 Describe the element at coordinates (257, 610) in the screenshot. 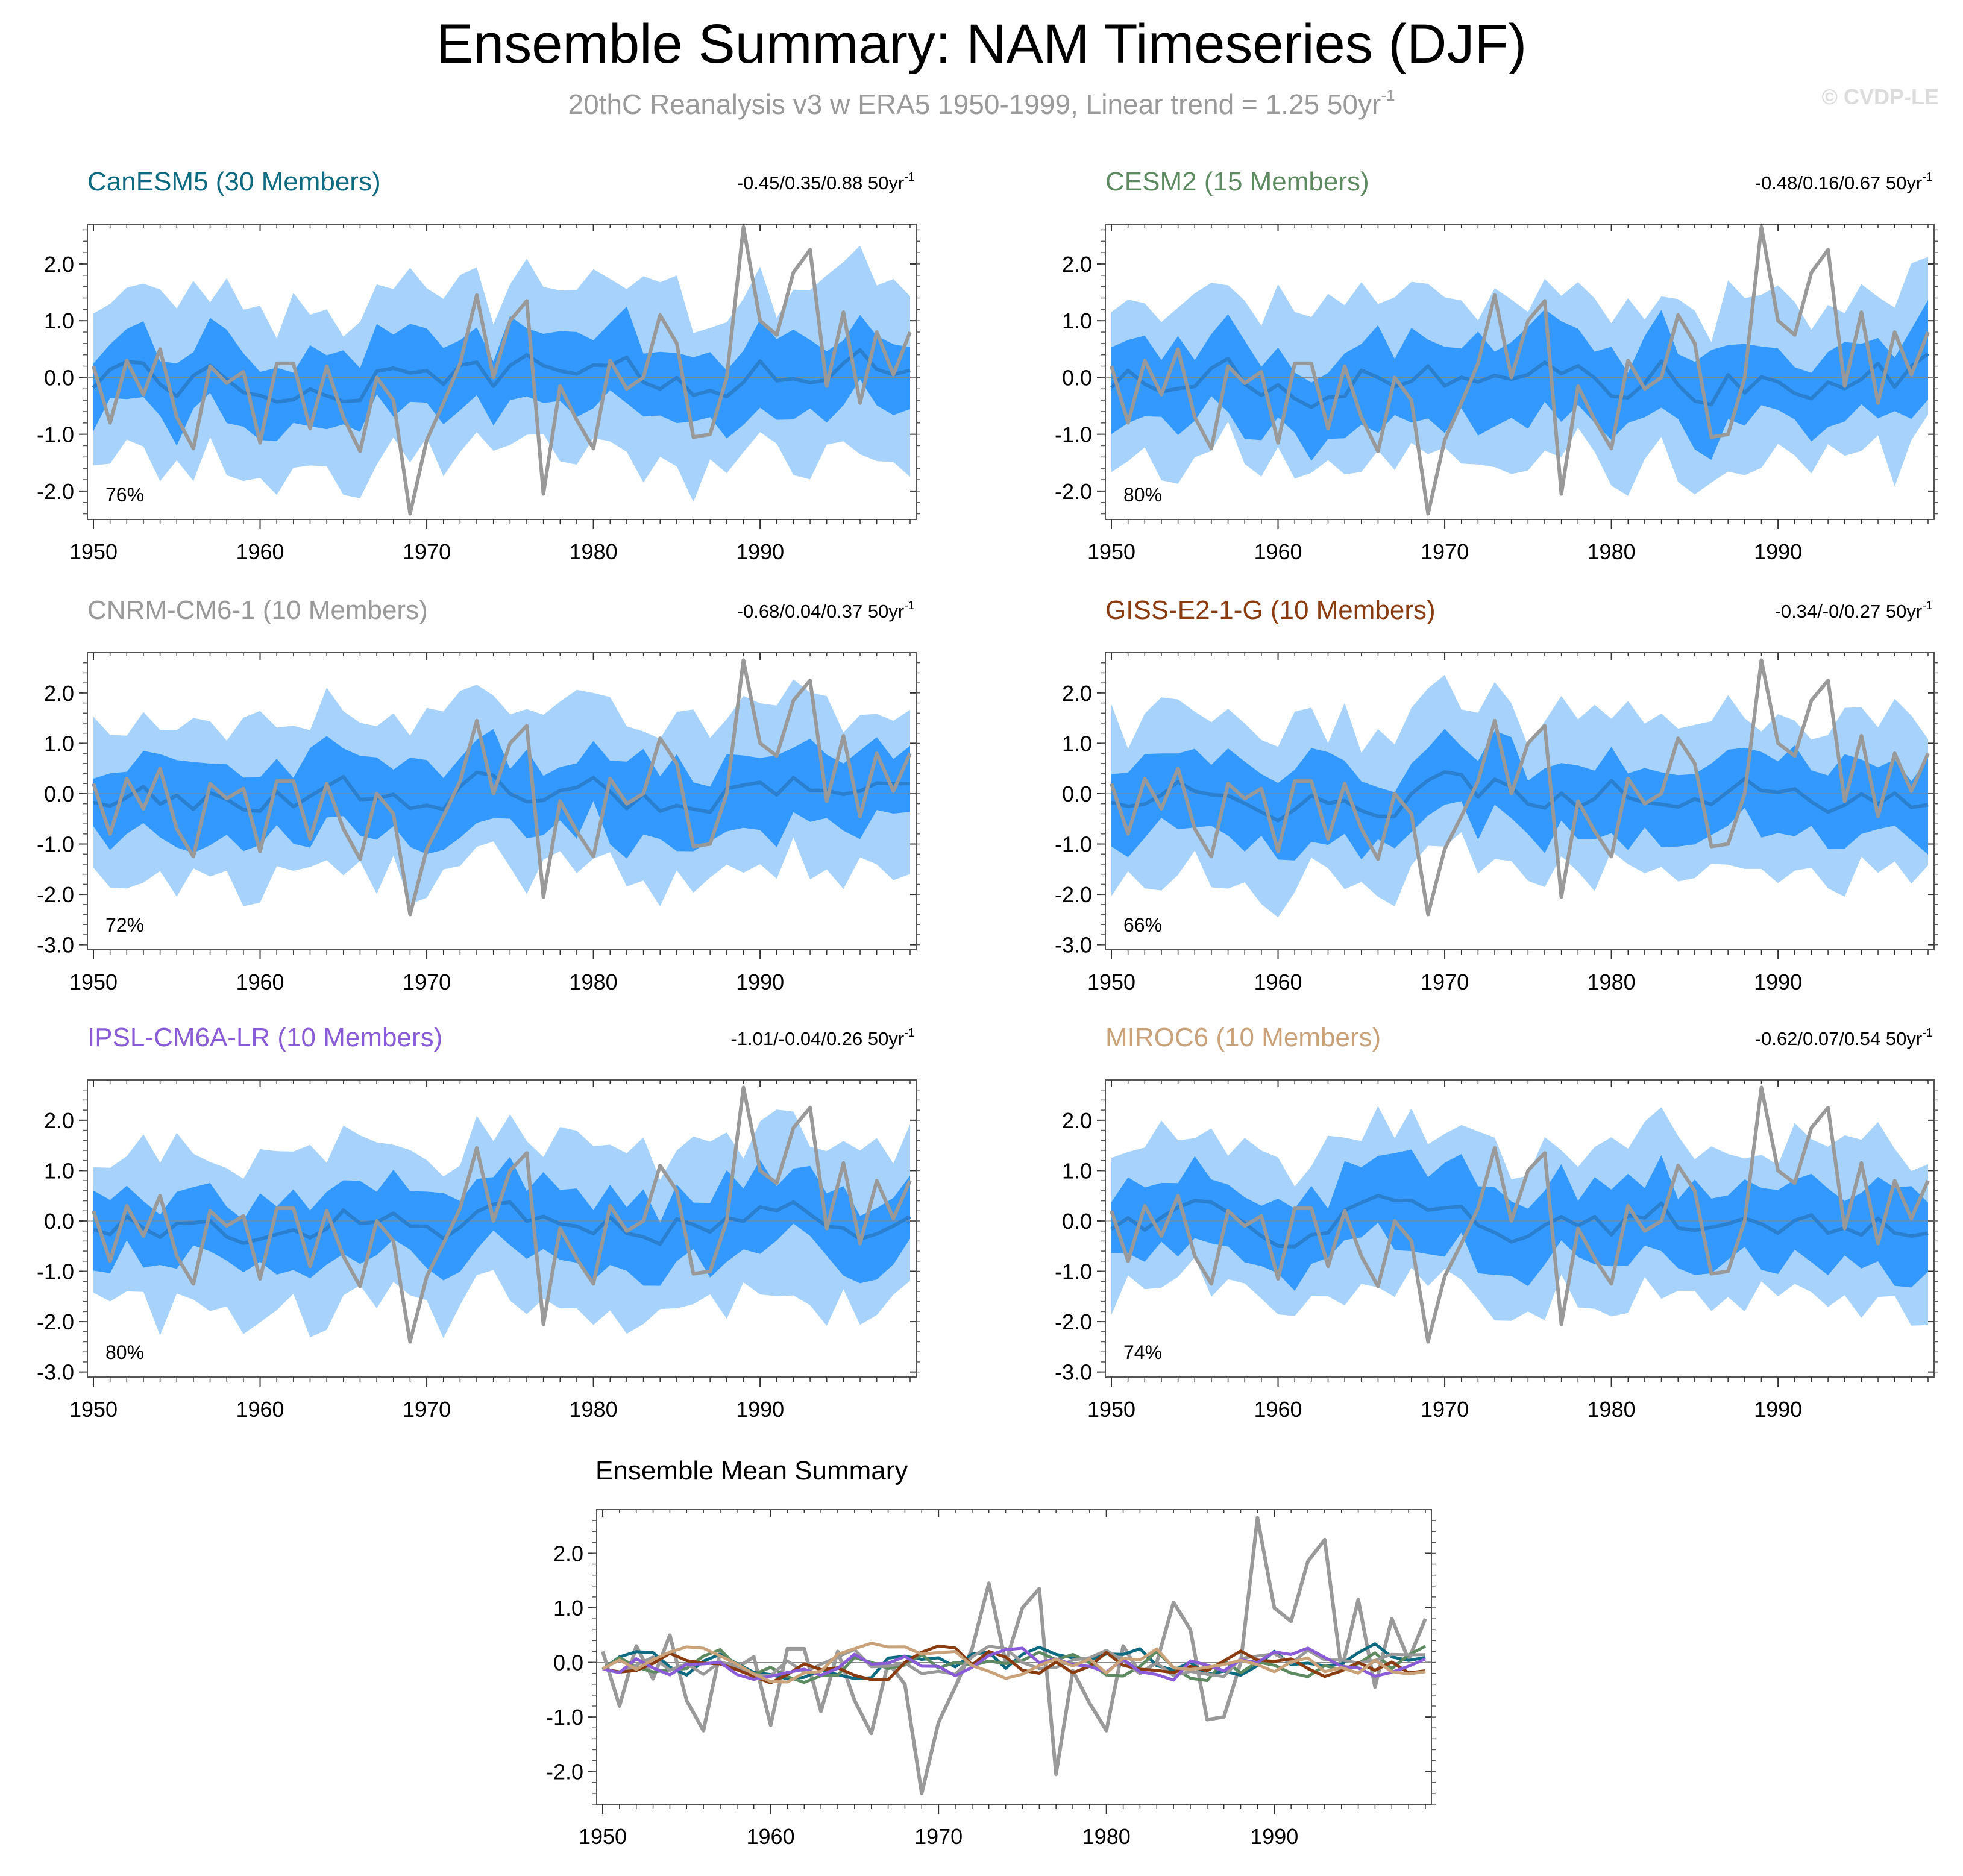

I see `panel-title: CNRM-CM6-1 (10 Members)` at that location.